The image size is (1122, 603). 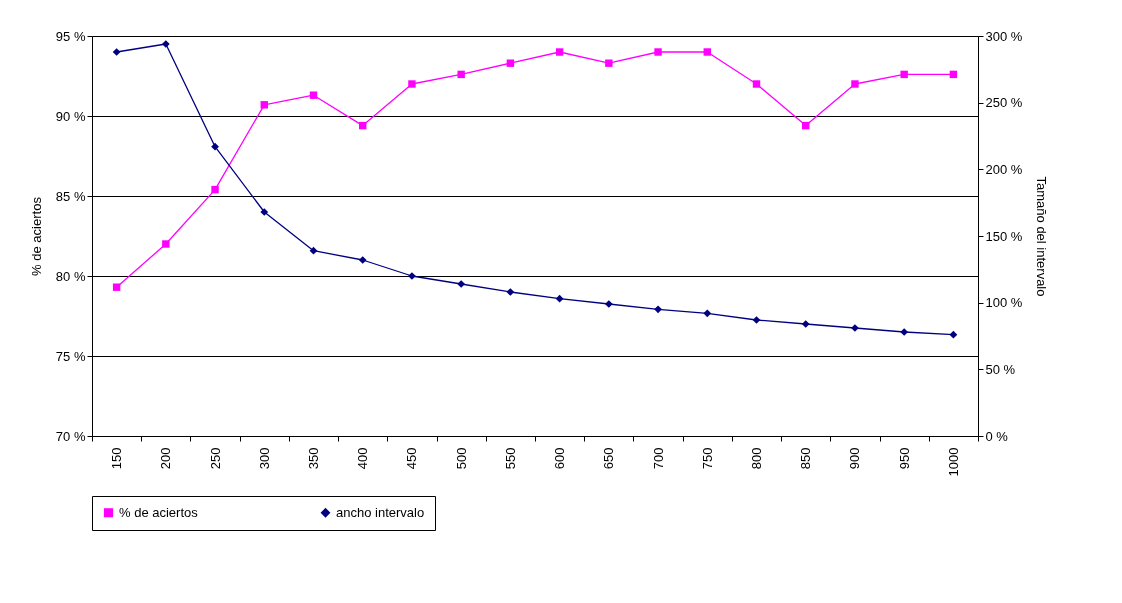 I want to click on legend-label: % de aciertos, so click(x=159, y=512).